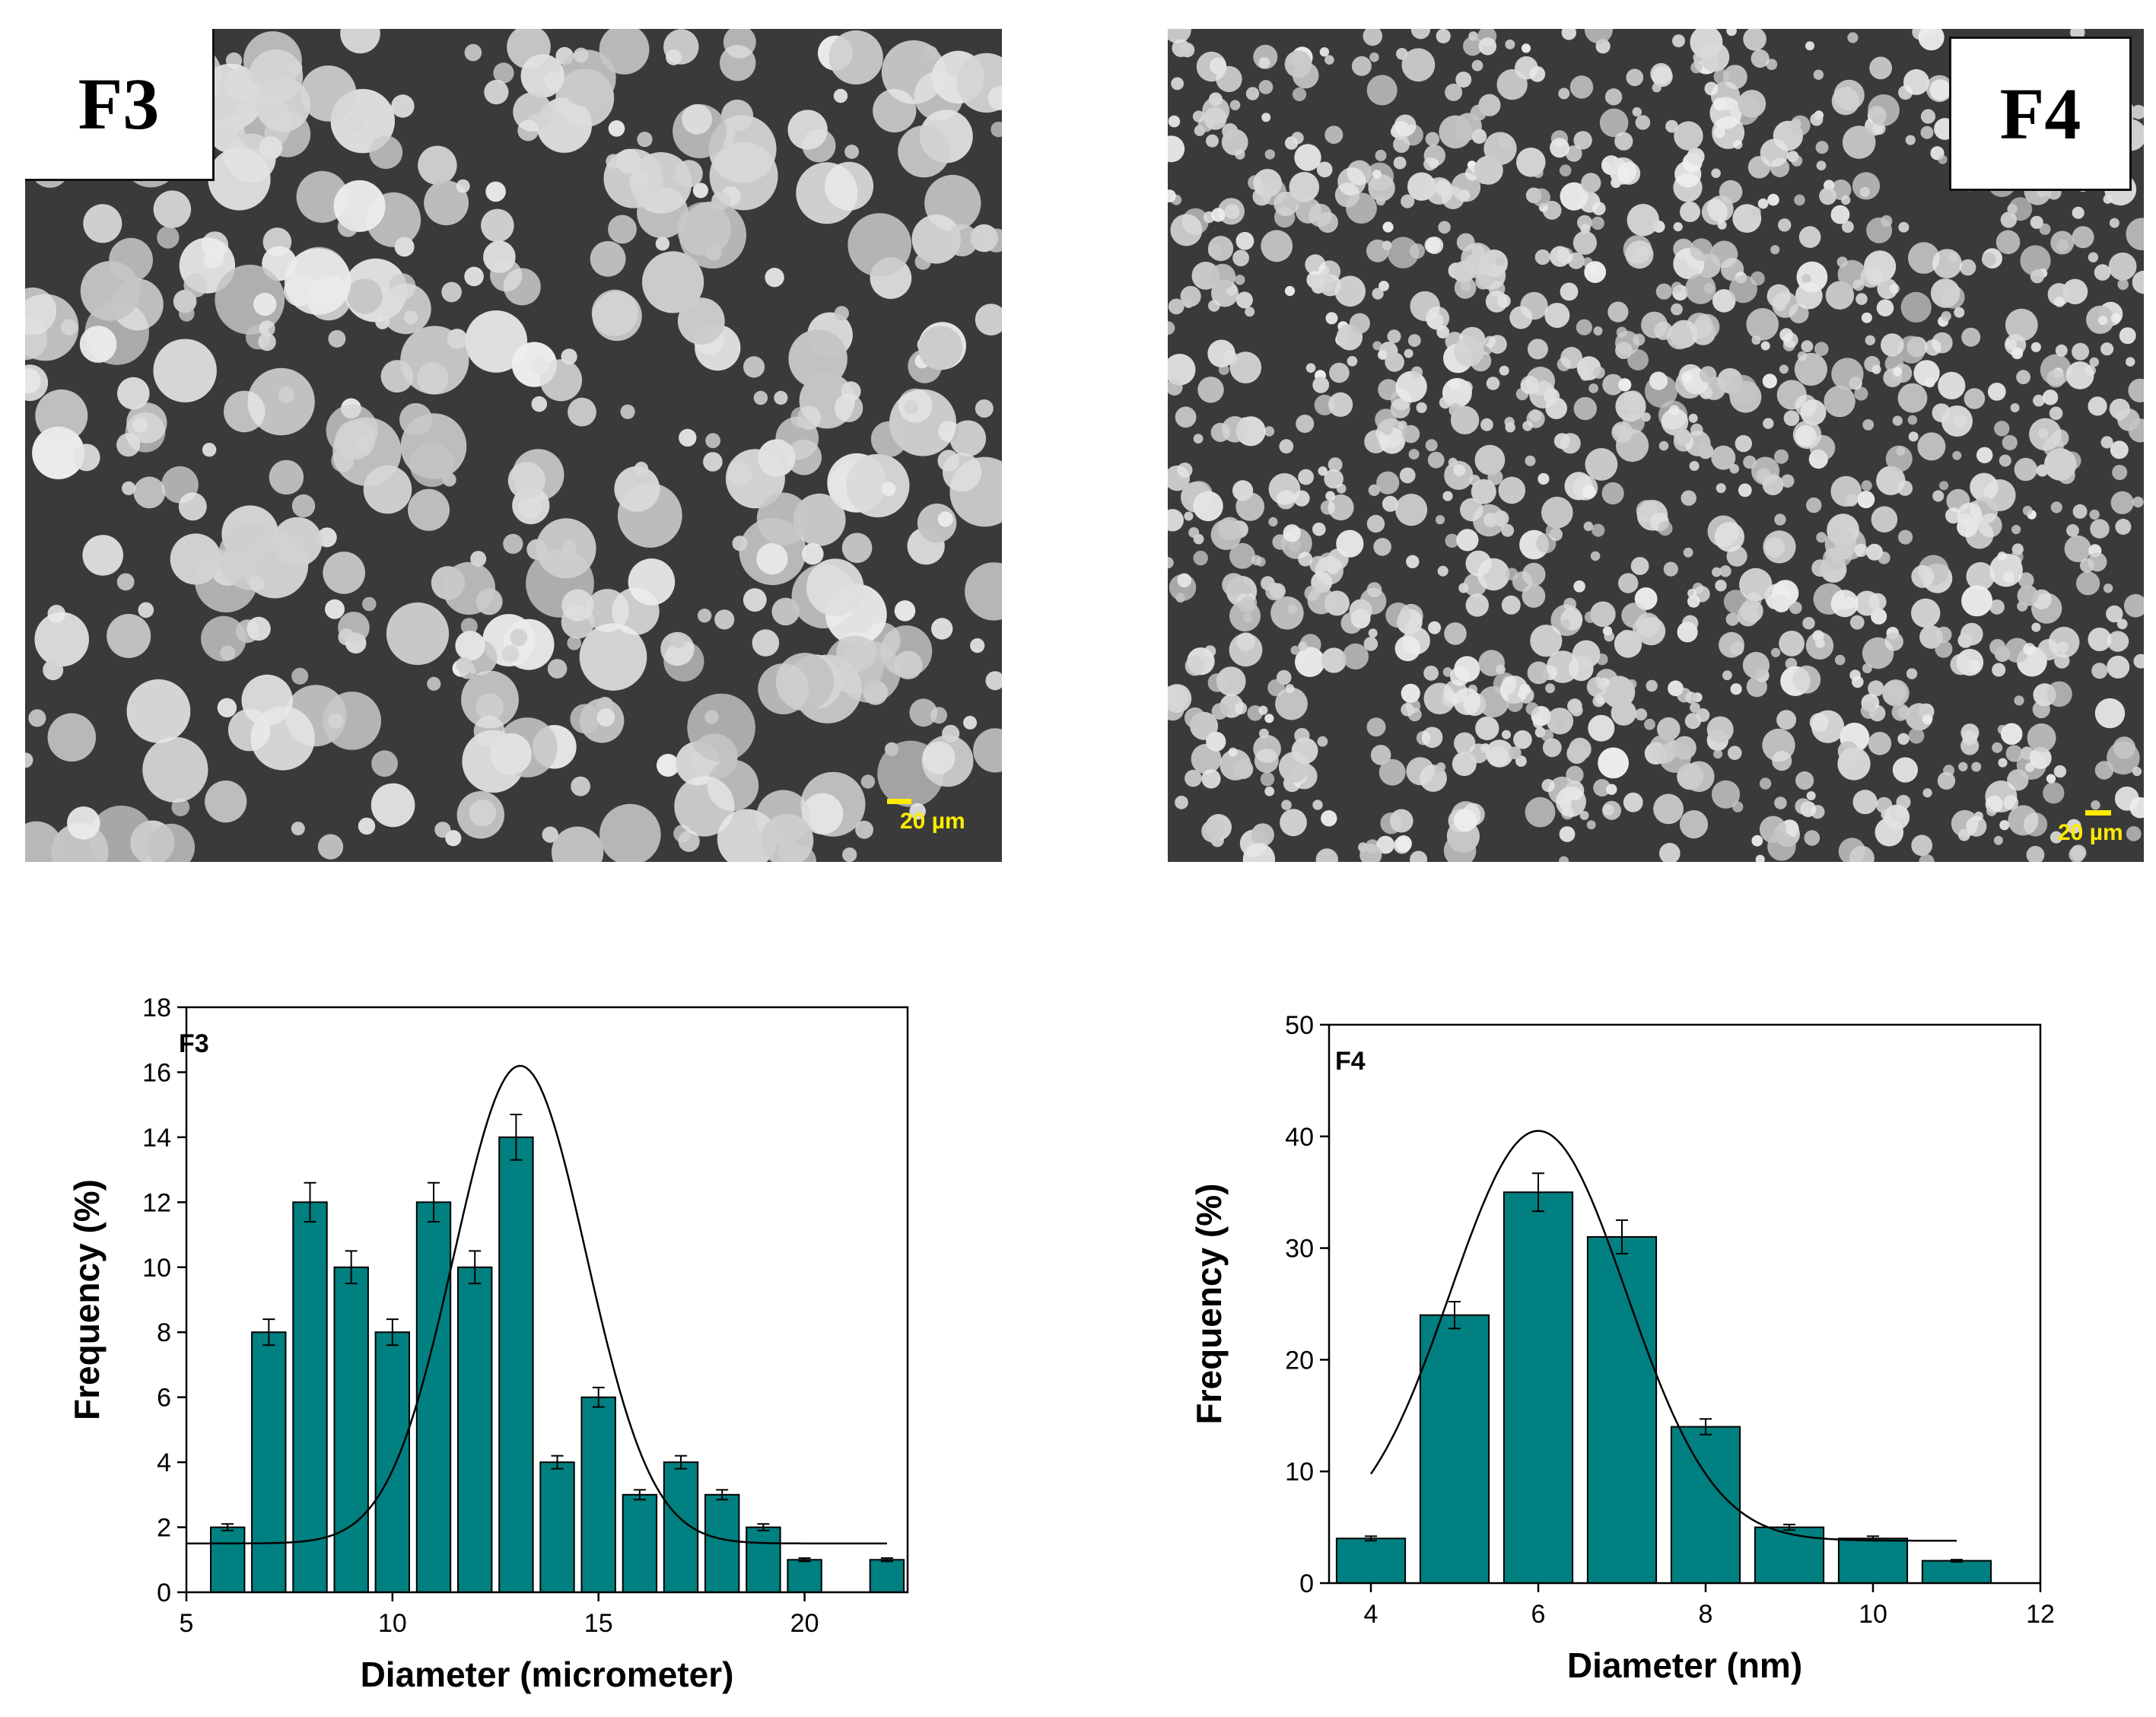 The width and height of the screenshot is (2156, 1717). What do you see at coordinates (1209, 1304) in the screenshot?
I see `y-axis-label: Frequency (%)` at bounding box center [1209, 1304].